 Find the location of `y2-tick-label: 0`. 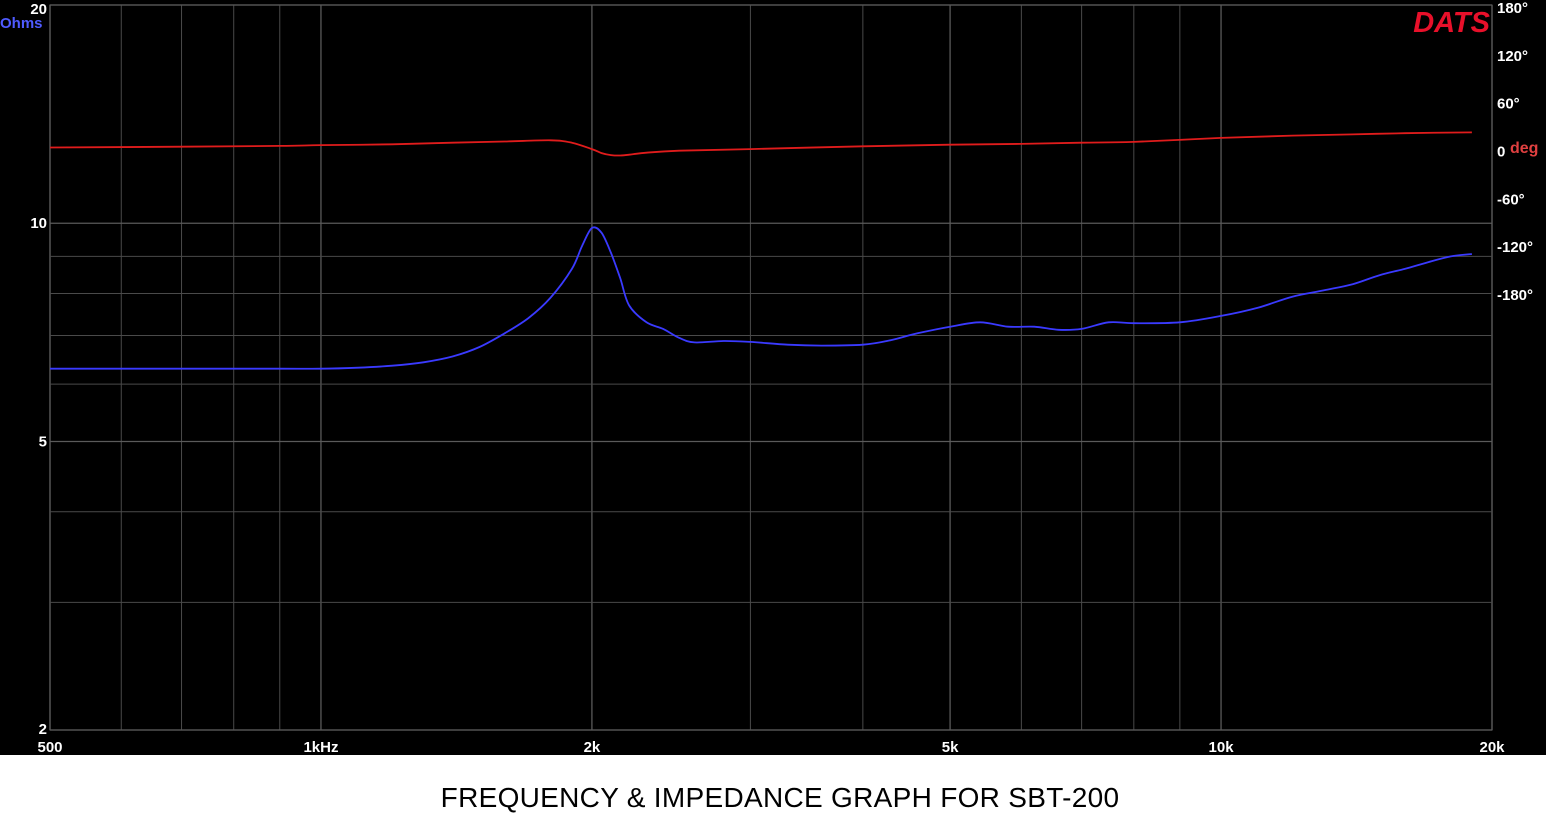

y2-tick-label: 0 is located at coordinates (1501, 152).